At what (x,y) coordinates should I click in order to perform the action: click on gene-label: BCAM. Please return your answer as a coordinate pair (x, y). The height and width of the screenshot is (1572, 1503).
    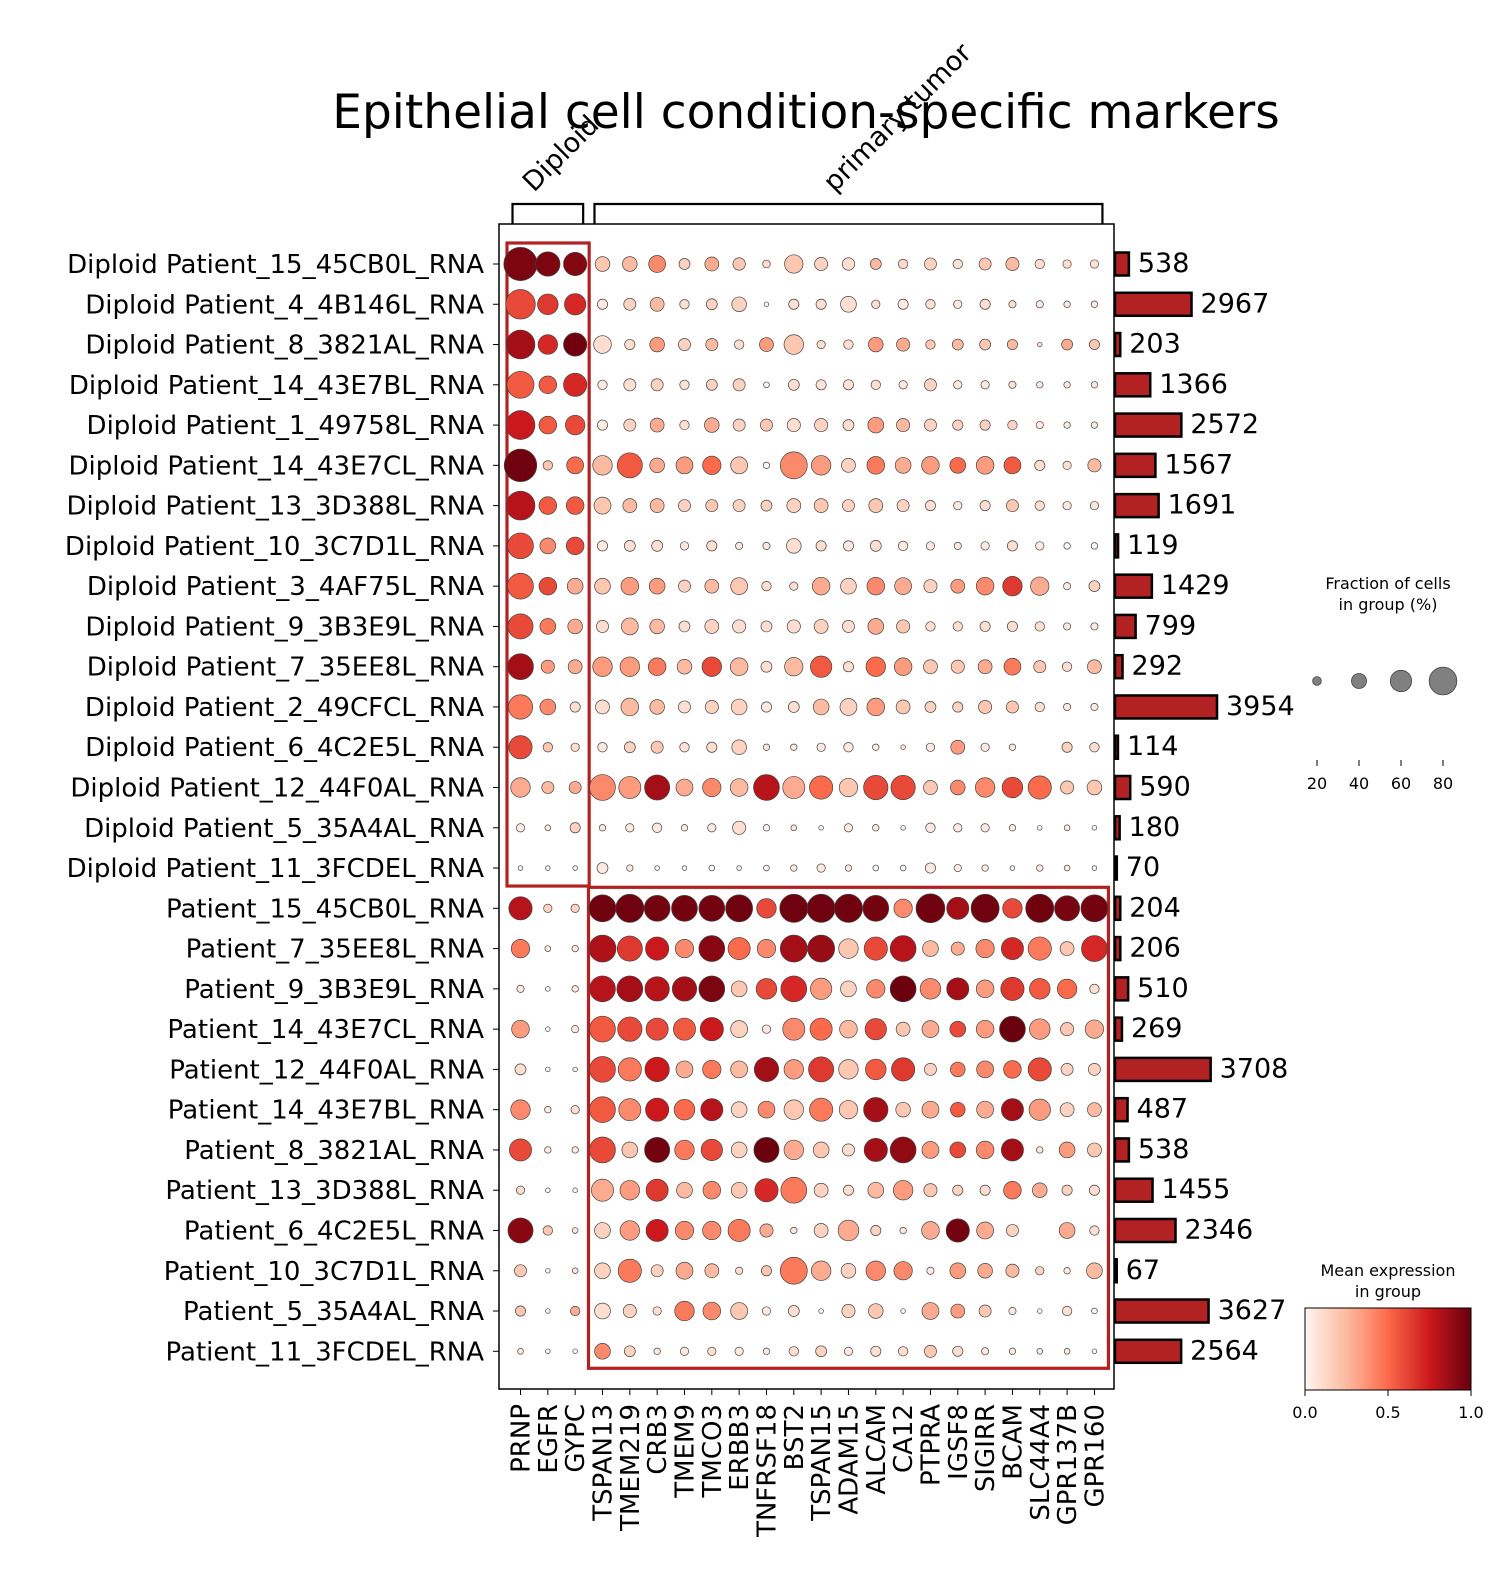
    Looking at the image, I should click on (1013, 1442).